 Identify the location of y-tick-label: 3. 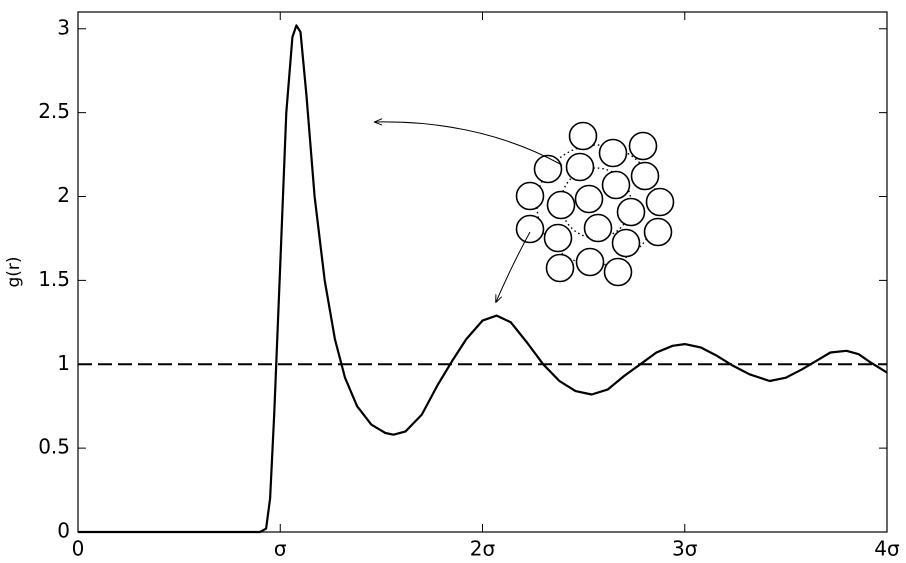
(63, 27).